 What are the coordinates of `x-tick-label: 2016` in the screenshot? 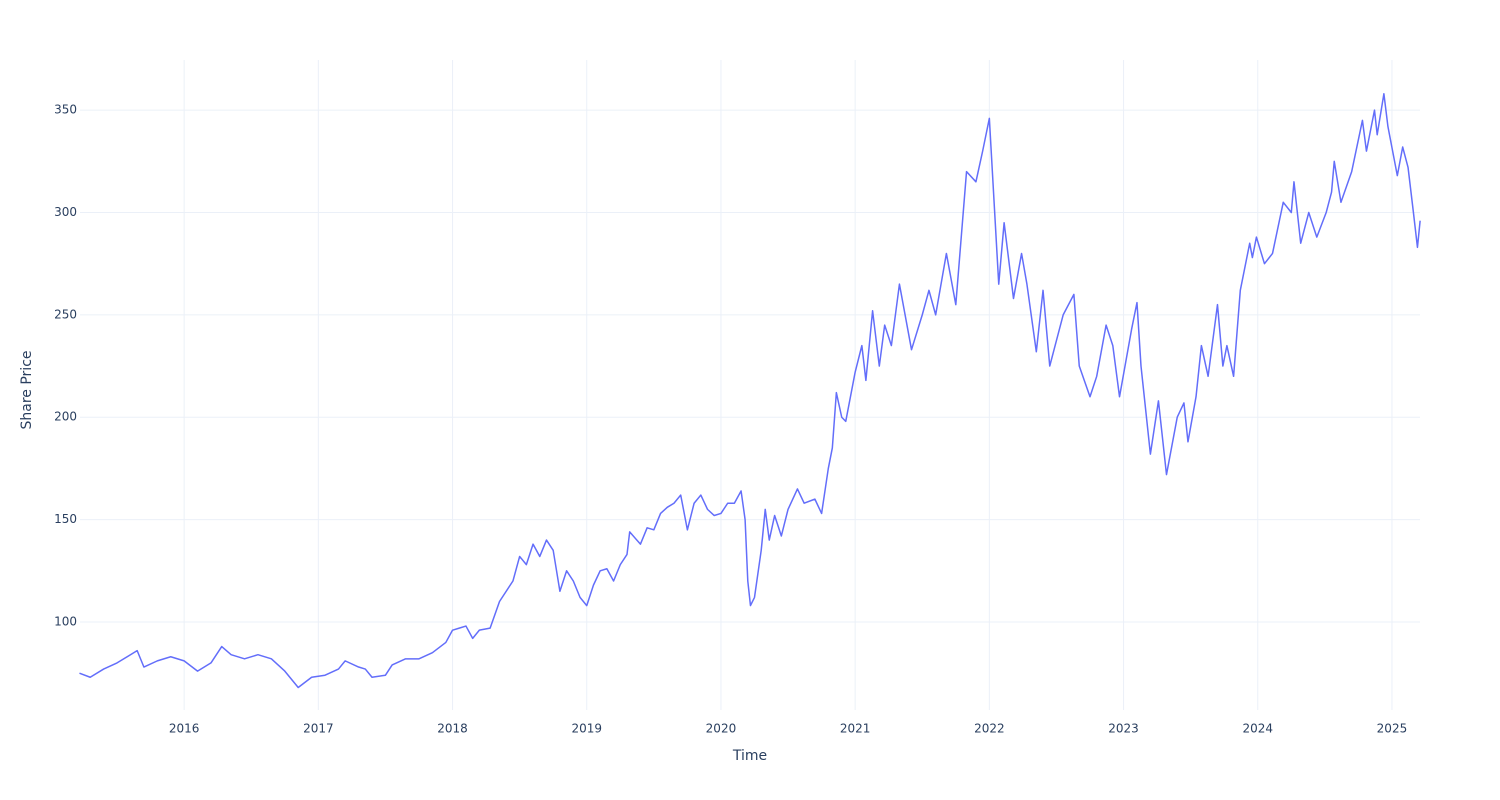 It's located at (184, 729).